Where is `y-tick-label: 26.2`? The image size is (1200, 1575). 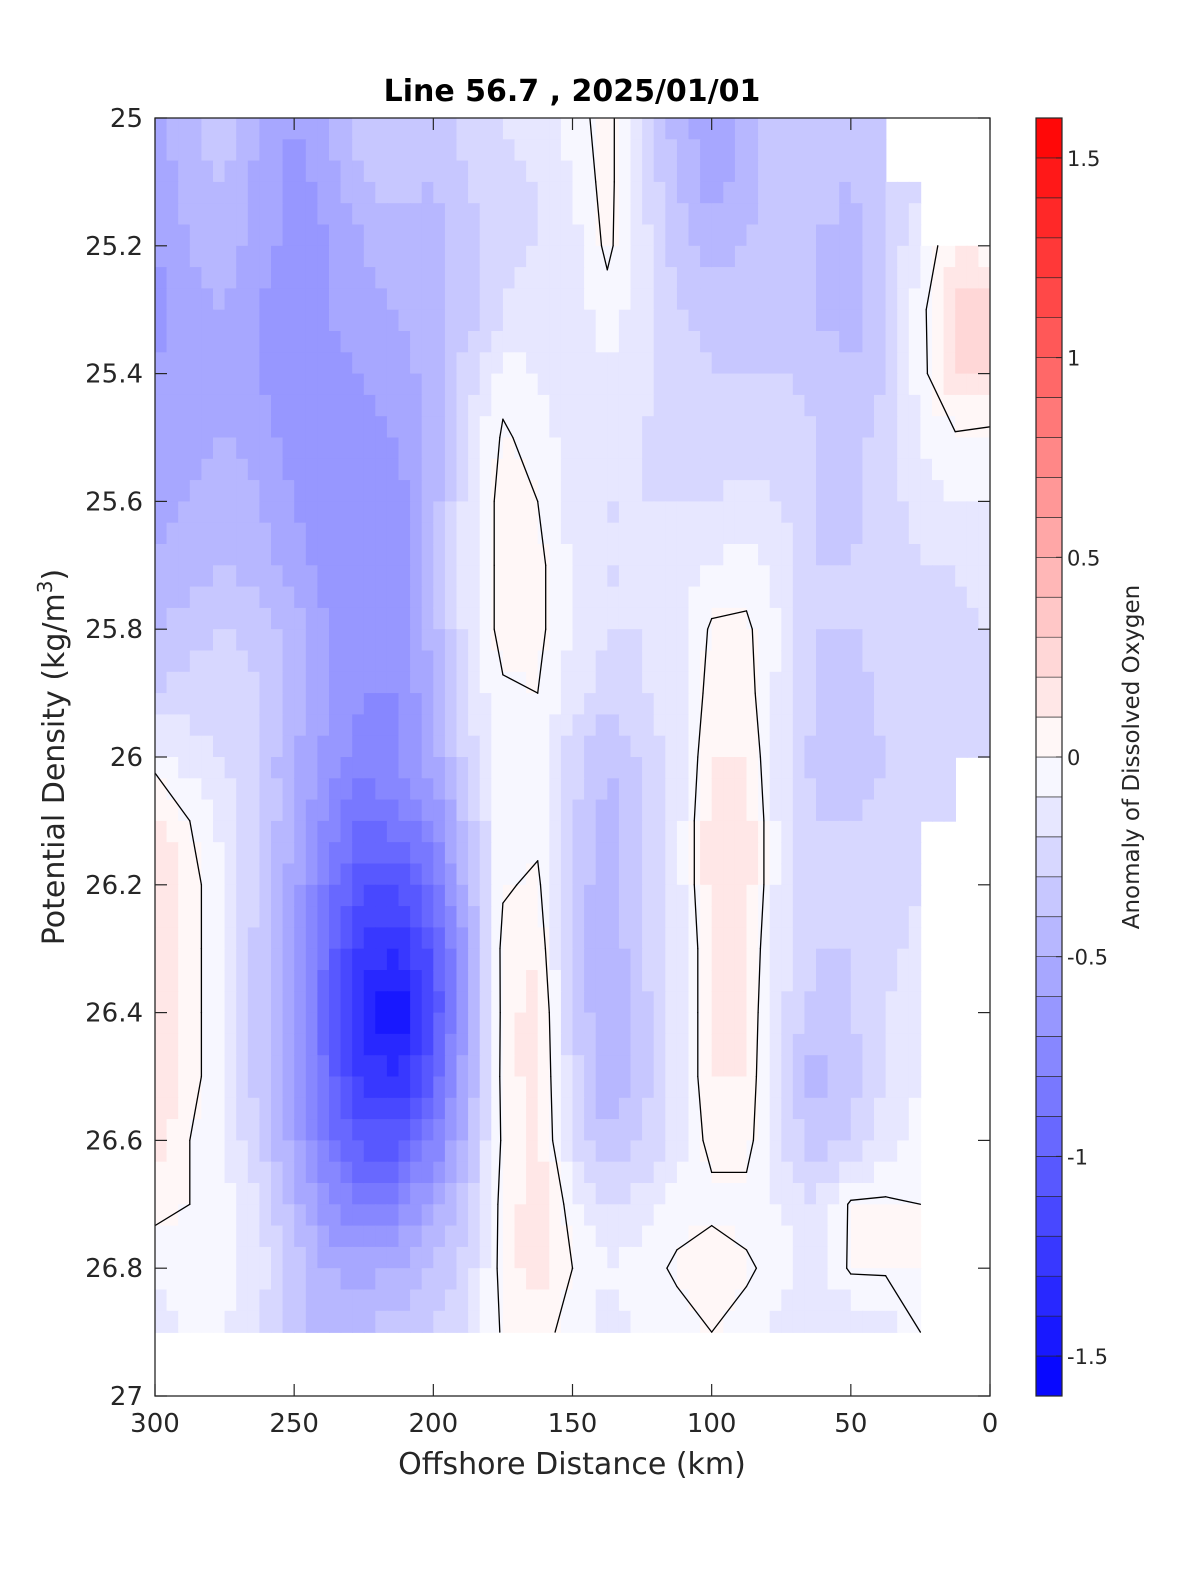 y-tick-label: 26.2 is located at coordinates (114, 886).